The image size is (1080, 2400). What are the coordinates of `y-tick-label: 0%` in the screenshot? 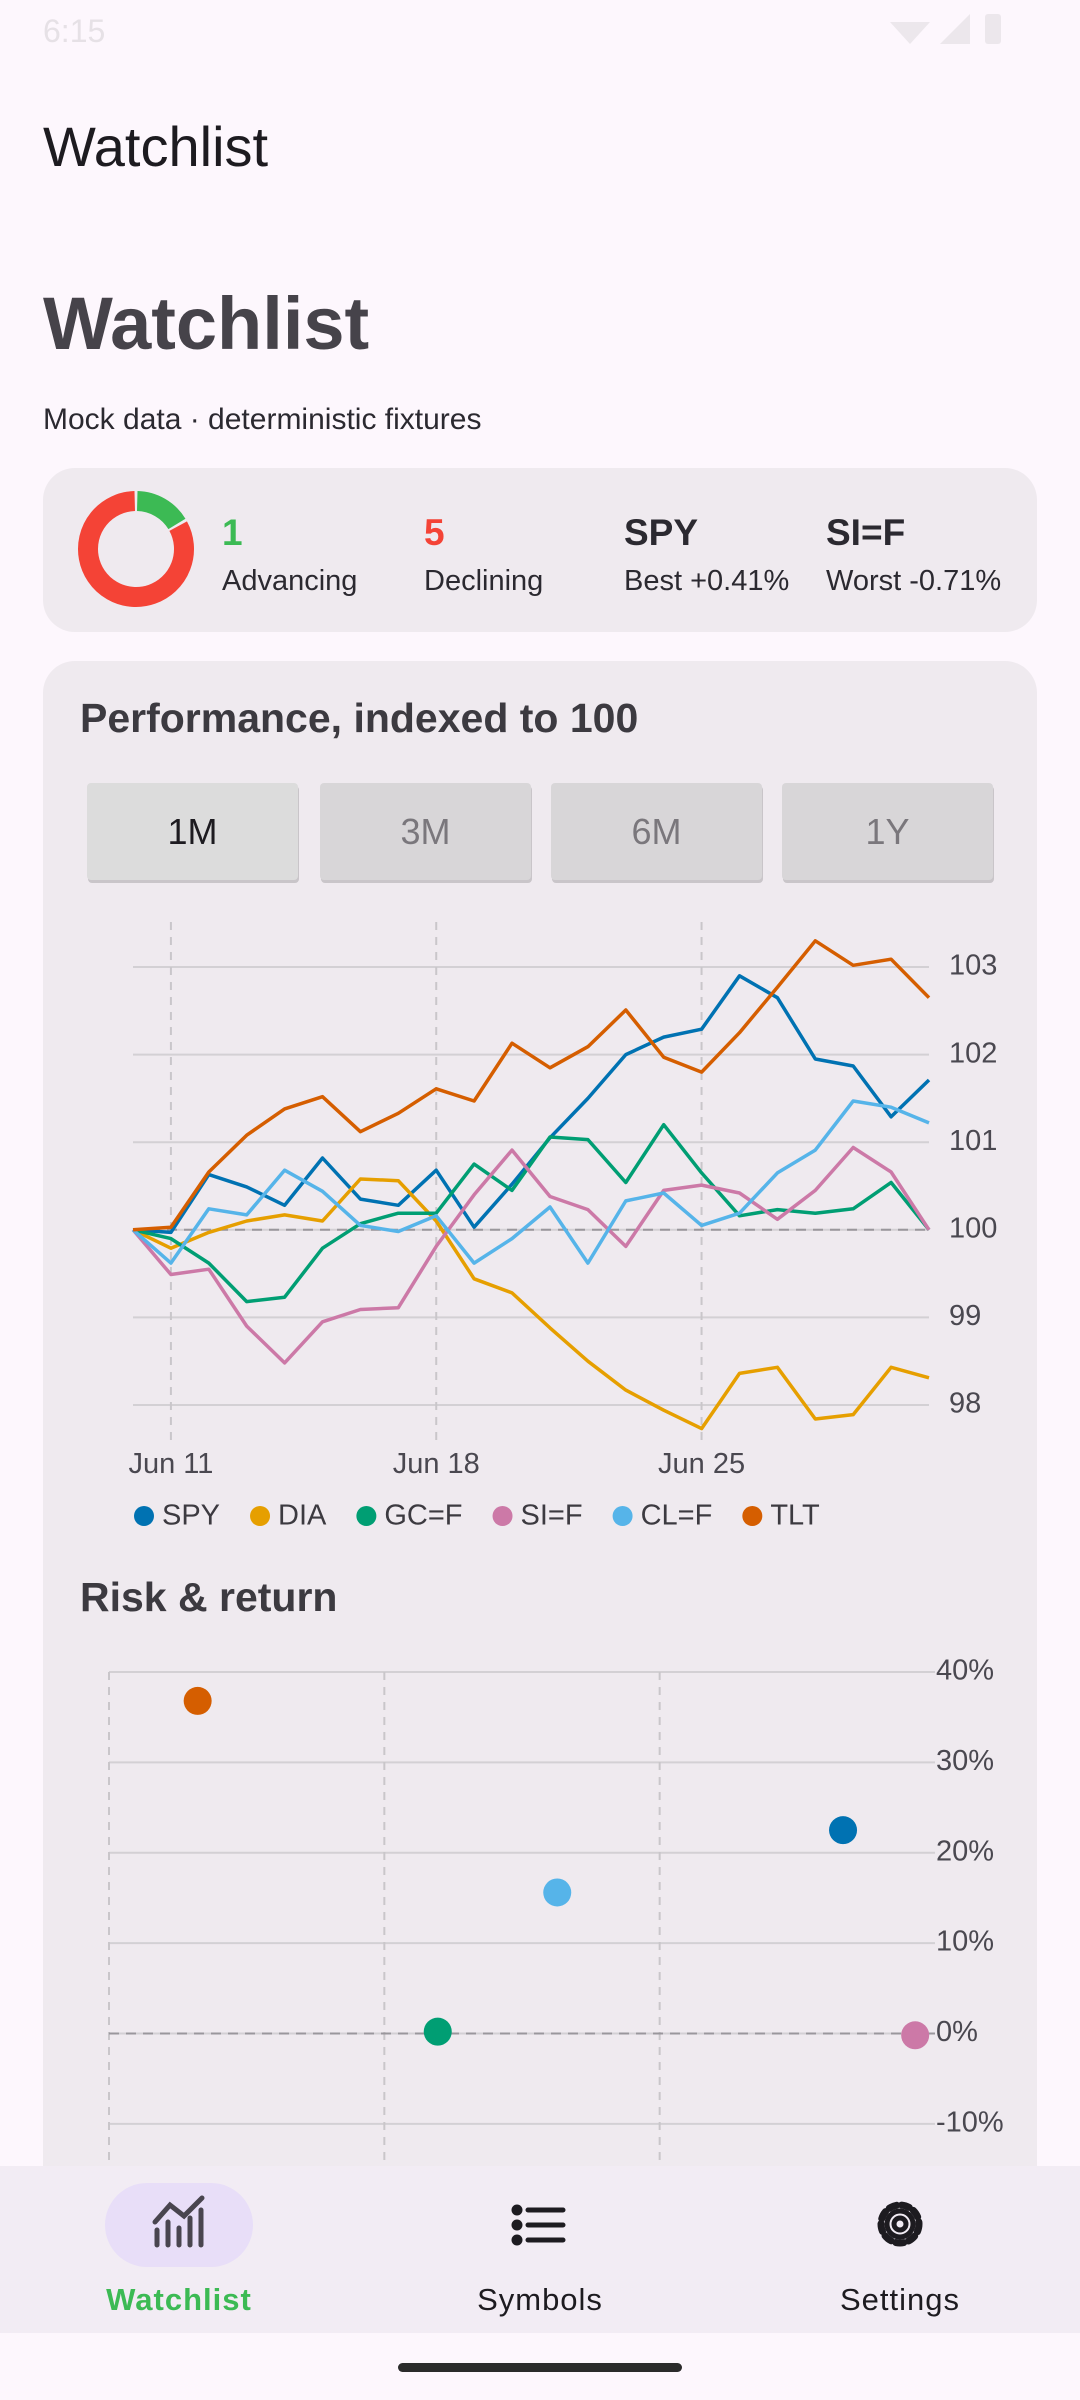 It's located at (957, 2032).